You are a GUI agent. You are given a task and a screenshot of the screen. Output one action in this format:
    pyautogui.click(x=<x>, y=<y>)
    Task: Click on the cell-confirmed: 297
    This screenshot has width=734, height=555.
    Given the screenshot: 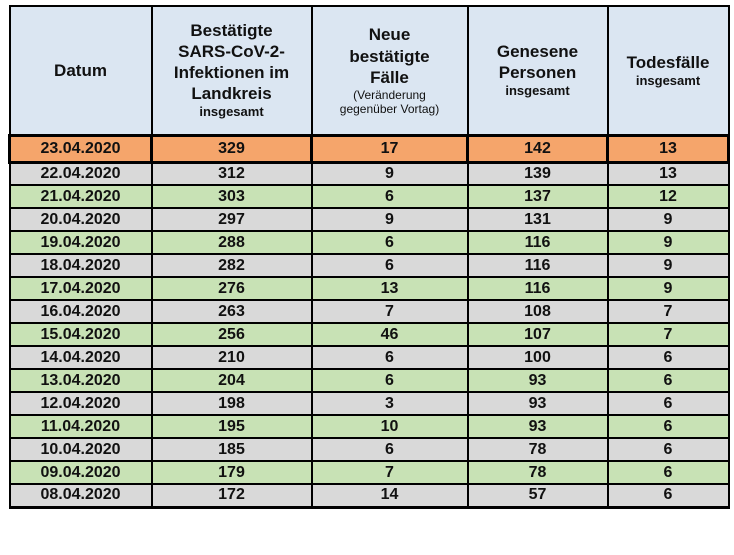 What is the action you would take?
    pyautogui.click(x=231, y=219)
    